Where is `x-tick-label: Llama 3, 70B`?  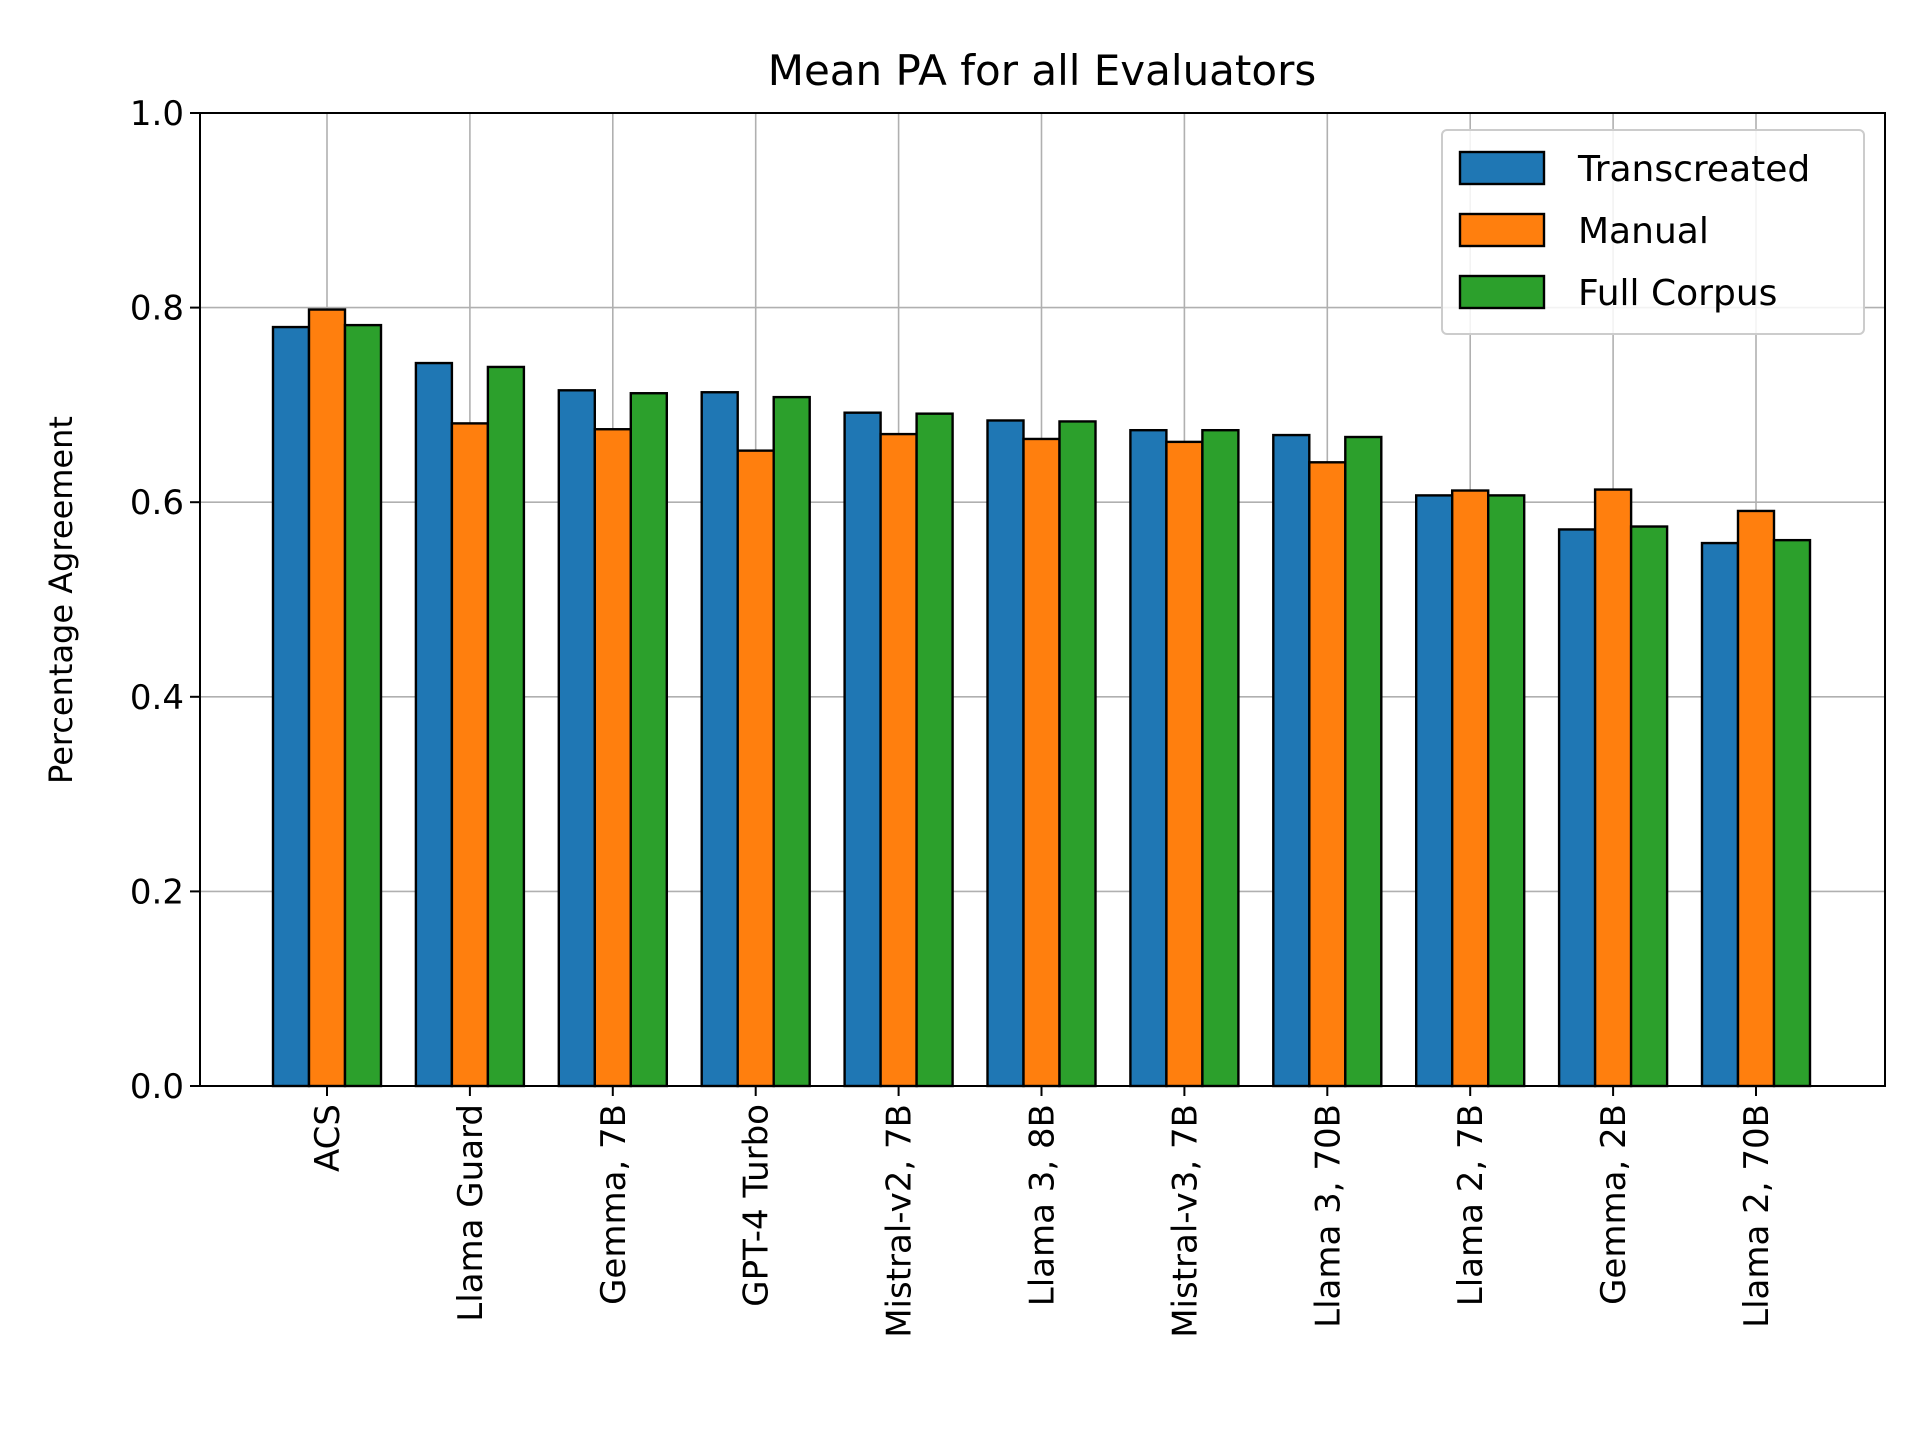
x-tick-label: Llama 3, 70B is located at coordinates (1328, 1216).